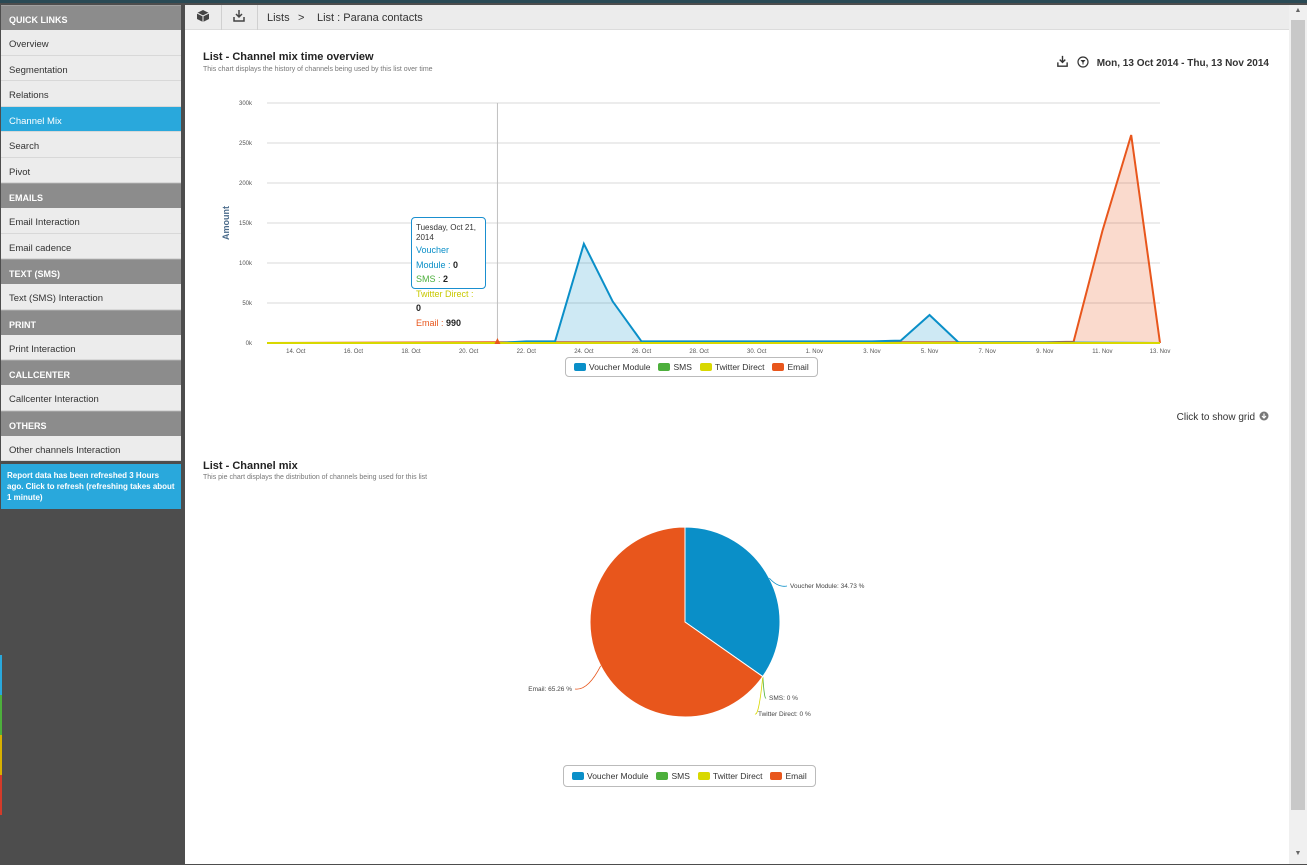 This screenshot has height=865, width=1307. What do you see at coordinates (433, 257) in the screenshot?
I see `tooltip-label: Voucher Module` at bounding box center [433, 257].